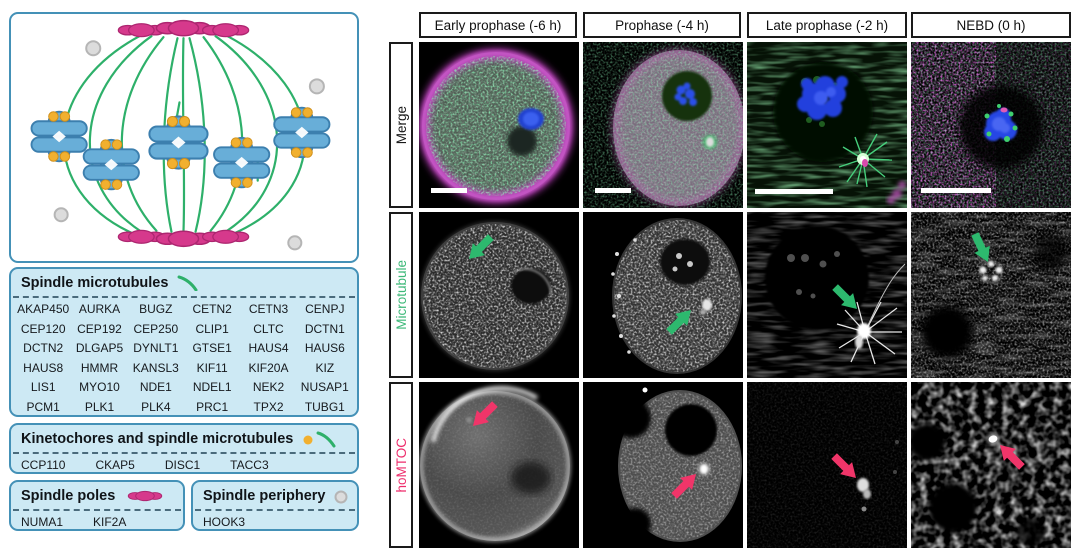 The width and height of the screenshot is (1080, 551). What do you see at coordinates (264, 496) in the screenshot?
I see `legend-title: Spindle periphery` at bounding box center [264, 496].